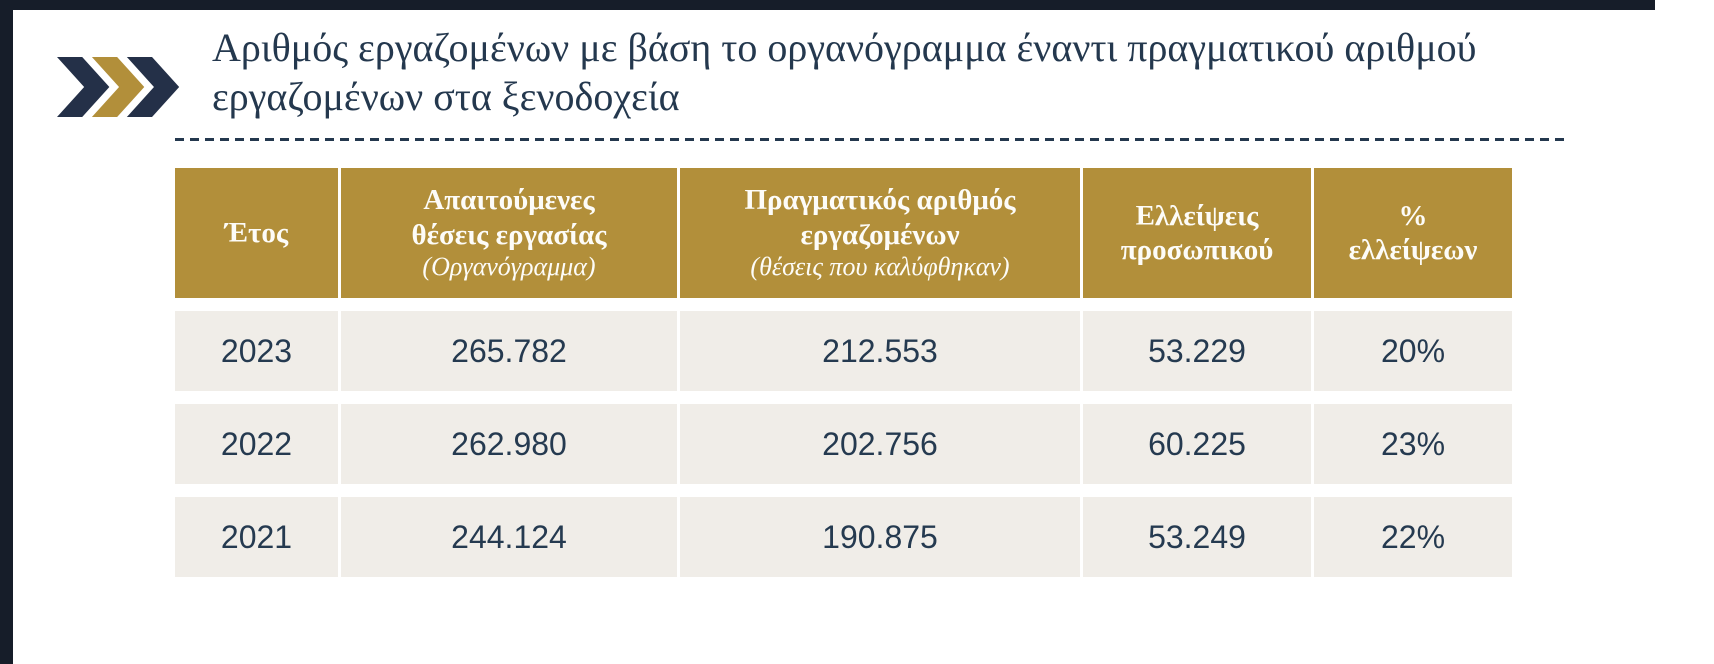  What do you see at coordinates (256, 537) in the screenshot?
I see `year-cell: 2021` at bounding box center [256, 537].